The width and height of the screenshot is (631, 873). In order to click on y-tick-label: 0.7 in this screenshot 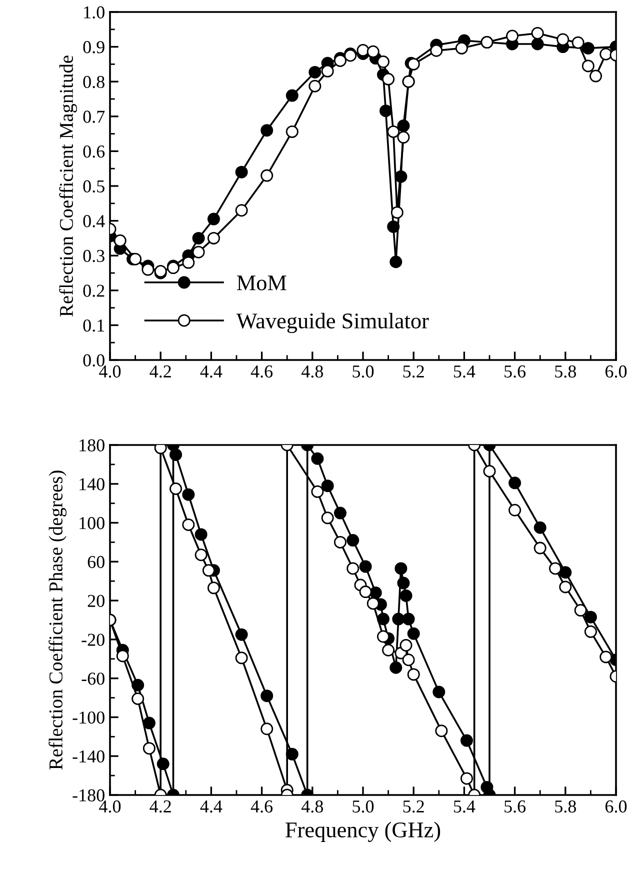, I will do `click(94, 116)`.